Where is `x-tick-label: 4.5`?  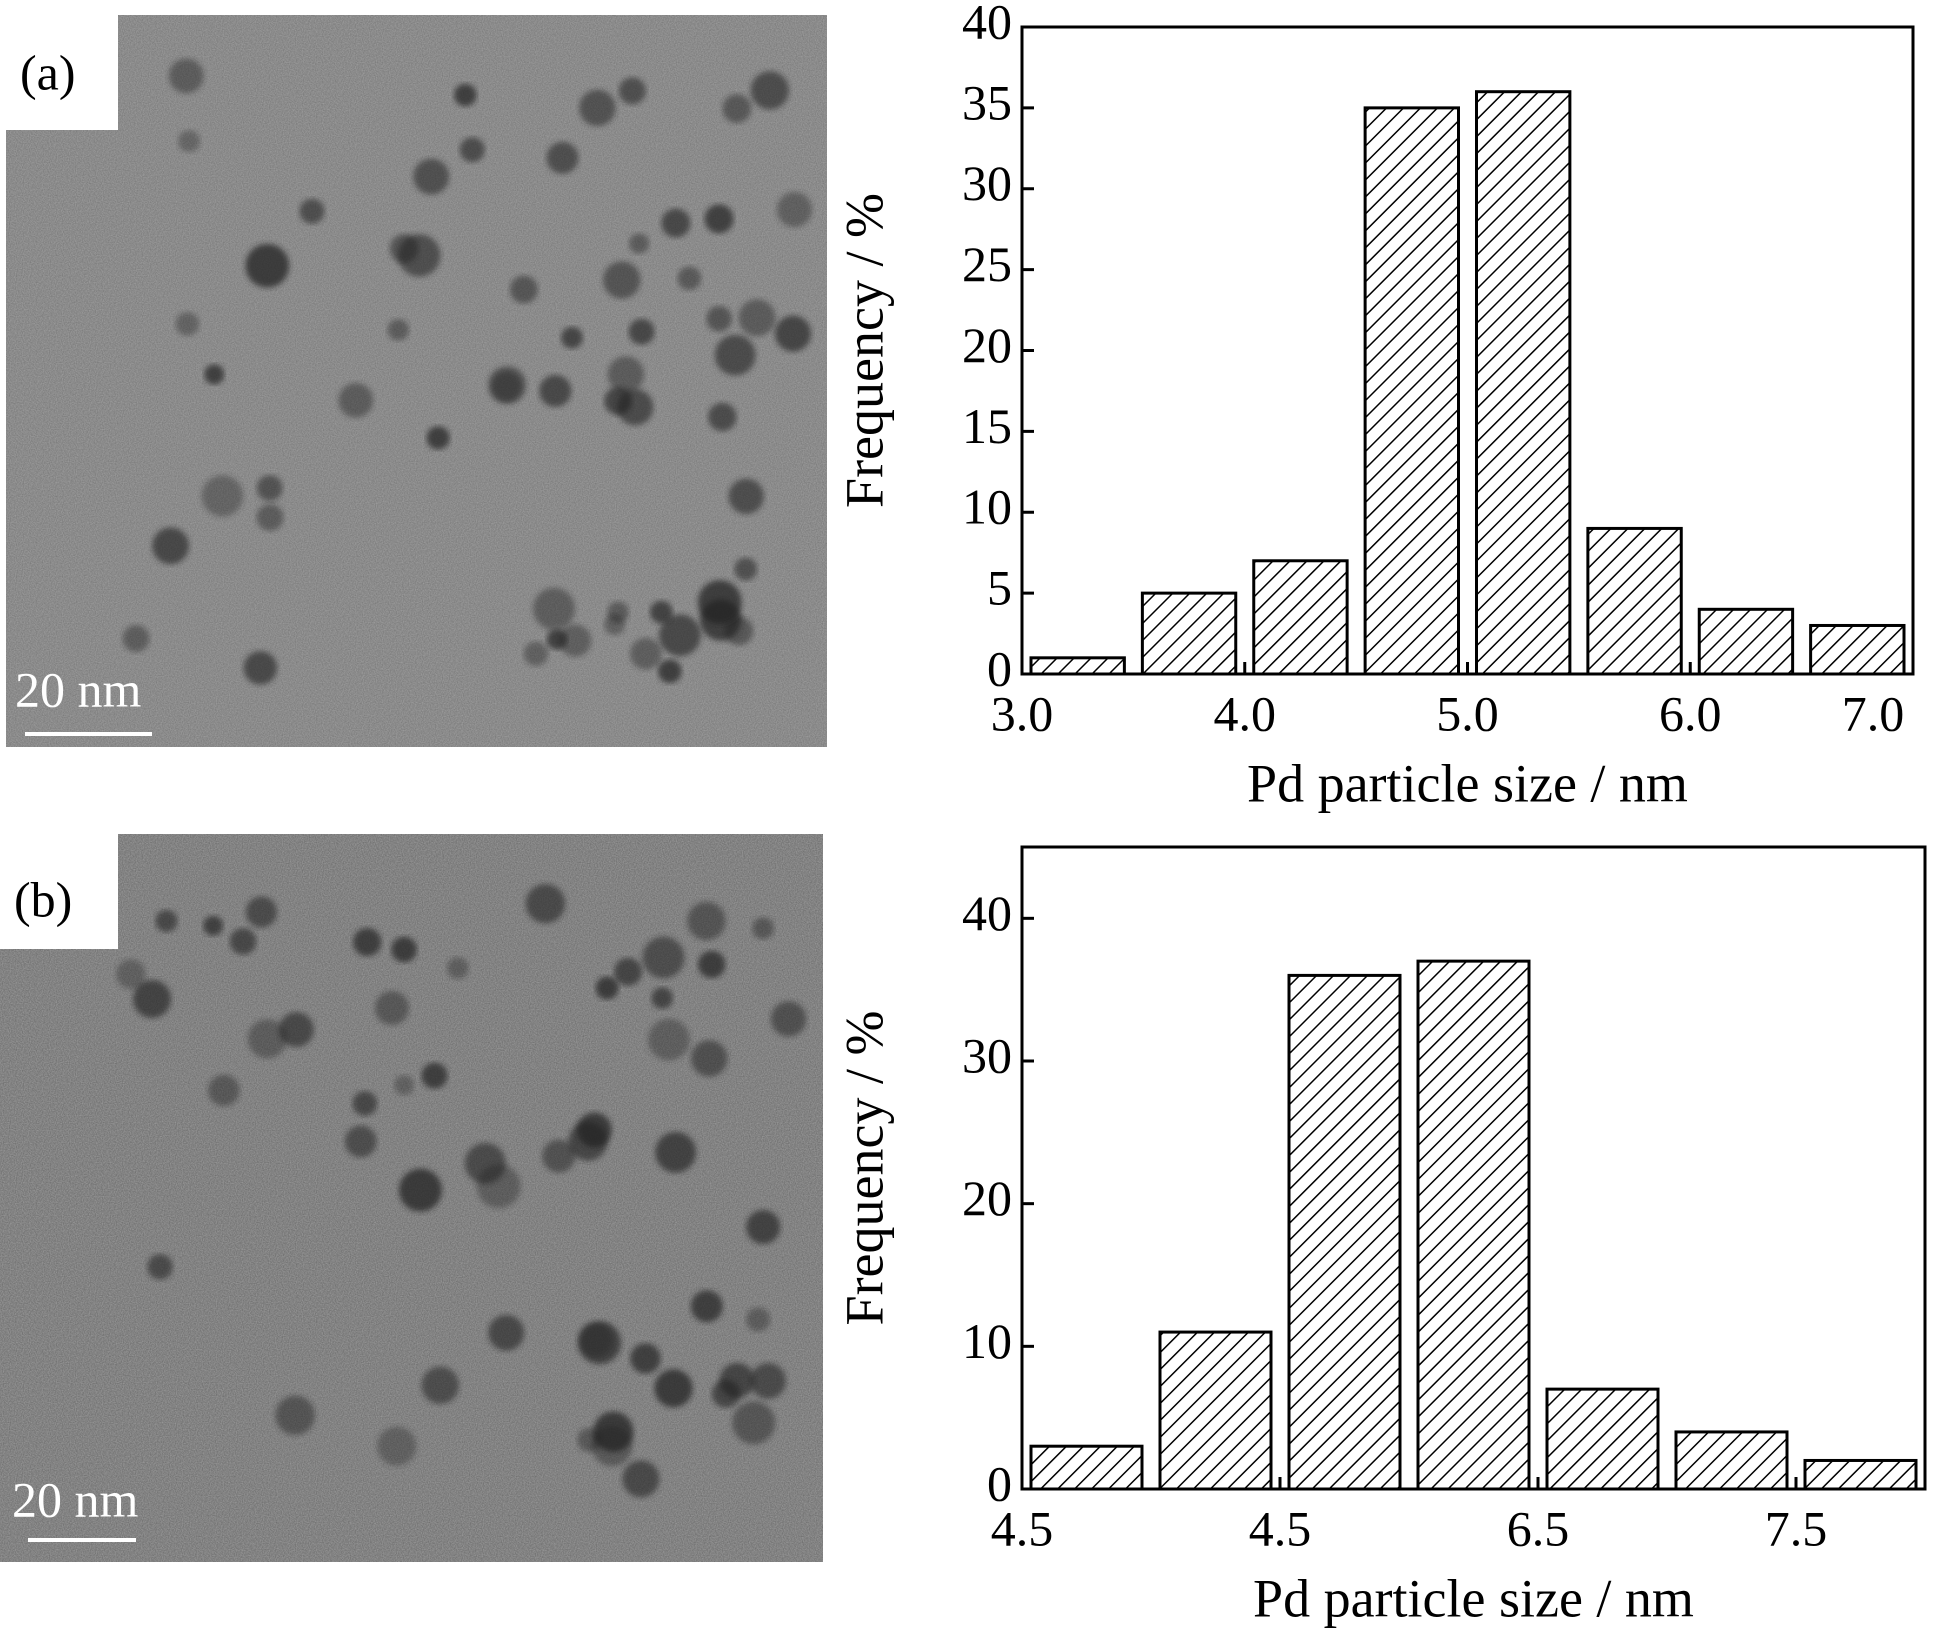 x-tick-label: 4.5 is located at coordinates (1280, 1528).